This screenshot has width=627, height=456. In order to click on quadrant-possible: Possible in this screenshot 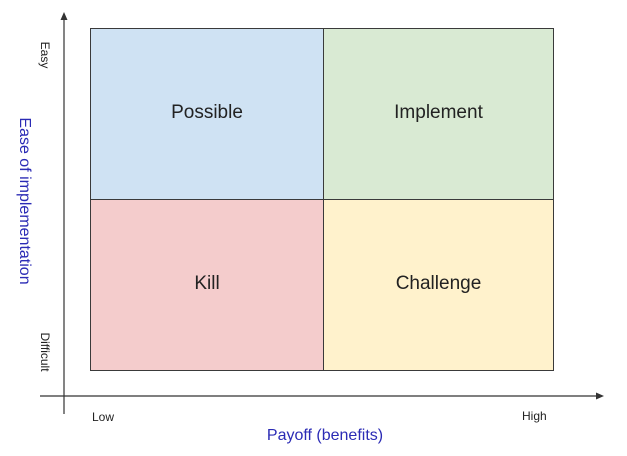, I will do `click(207, 114)`.